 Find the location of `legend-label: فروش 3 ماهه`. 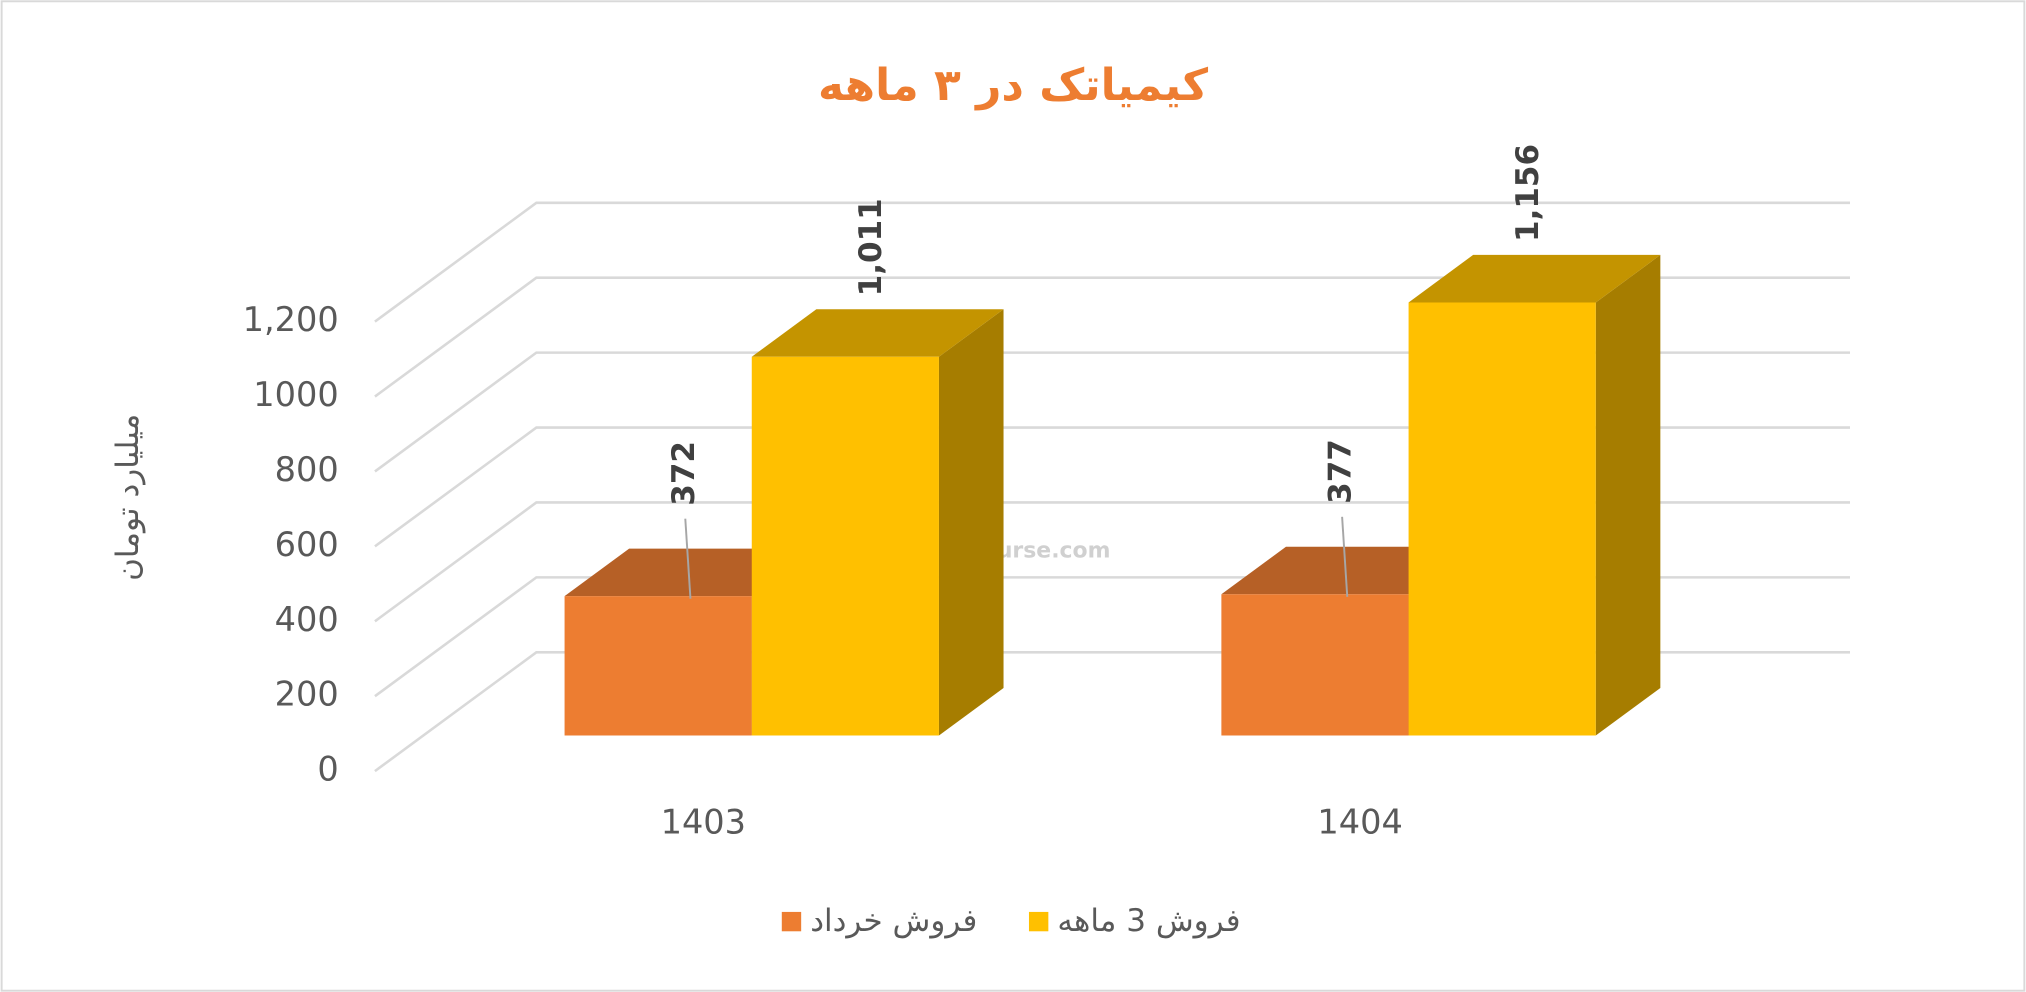

legend-label: فروش 3 ماهه is located at coordinates (1148, 921).